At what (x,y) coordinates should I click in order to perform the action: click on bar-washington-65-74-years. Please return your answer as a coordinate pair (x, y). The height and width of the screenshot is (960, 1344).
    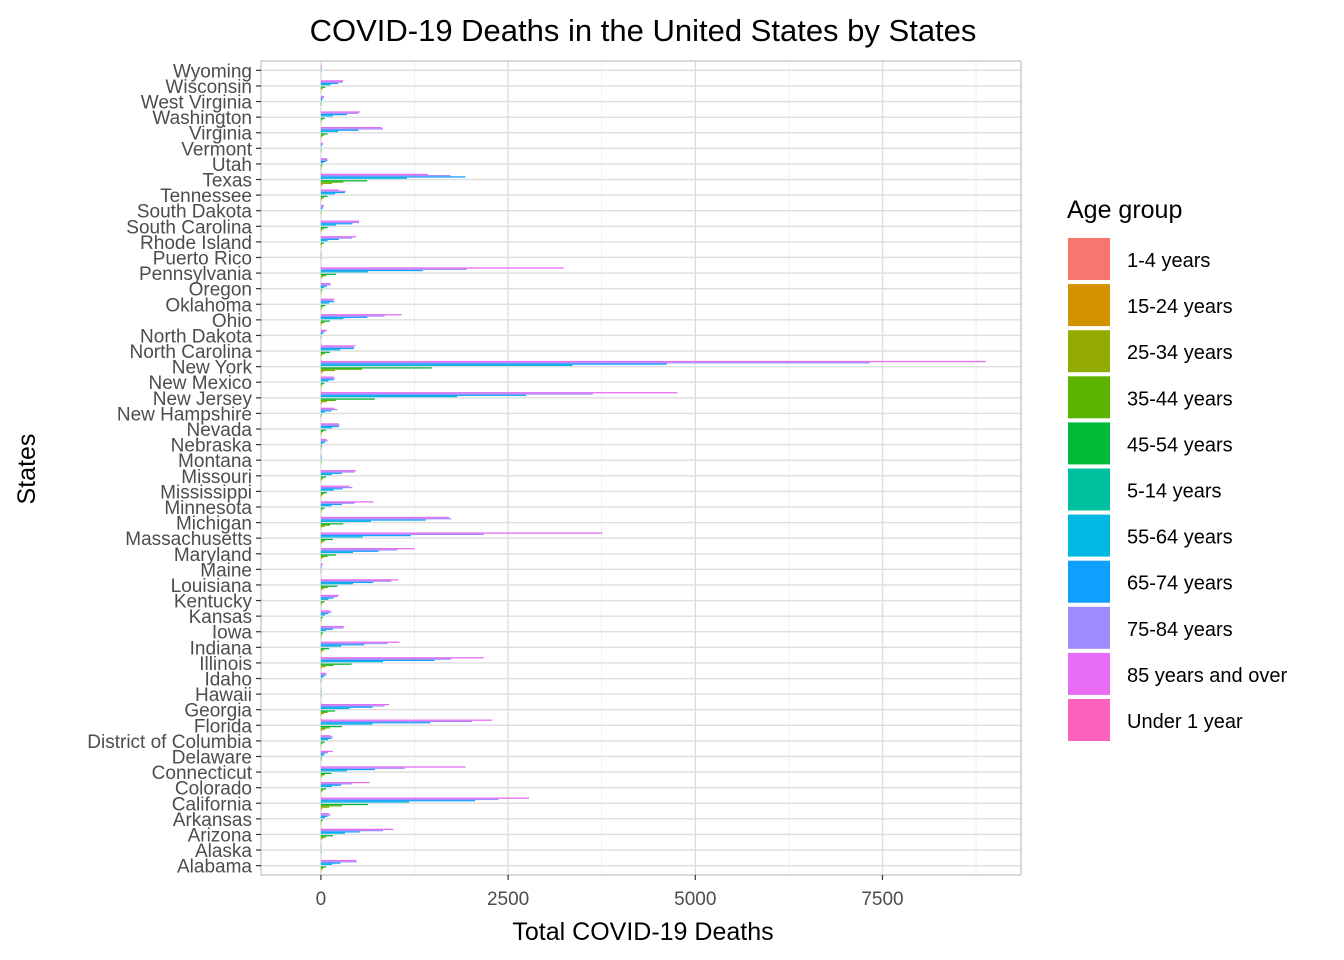
    Looking at the image, I should click on (334, 114).